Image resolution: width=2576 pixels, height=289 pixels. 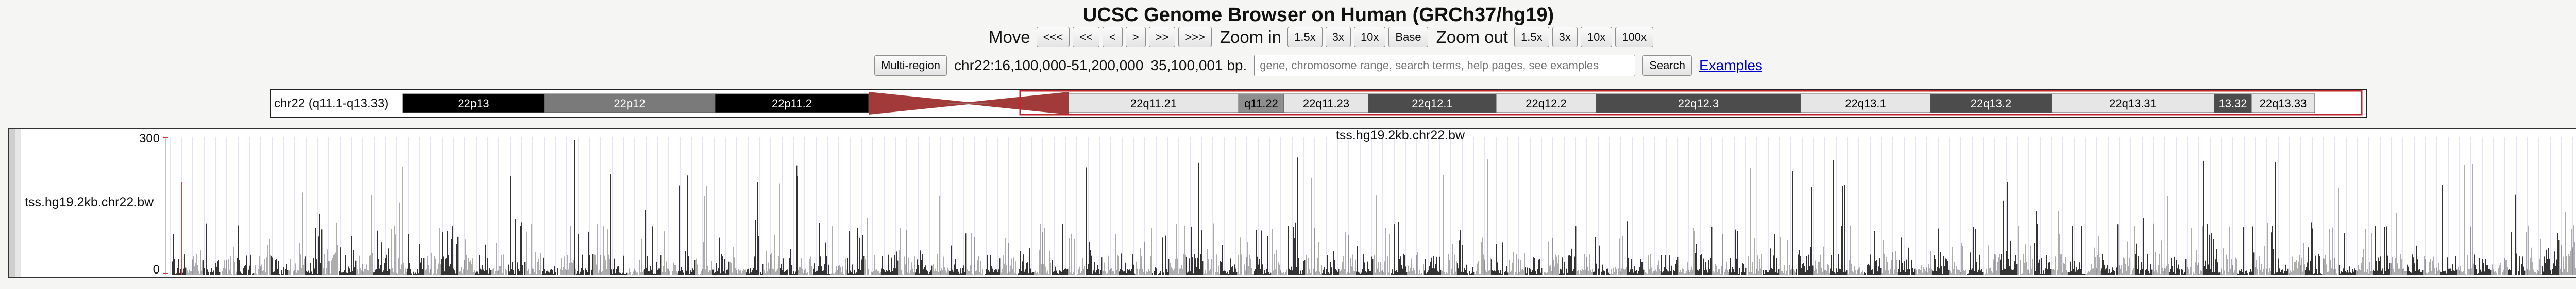 I want to click on search-button: Search, so click(x=1667, y=65).